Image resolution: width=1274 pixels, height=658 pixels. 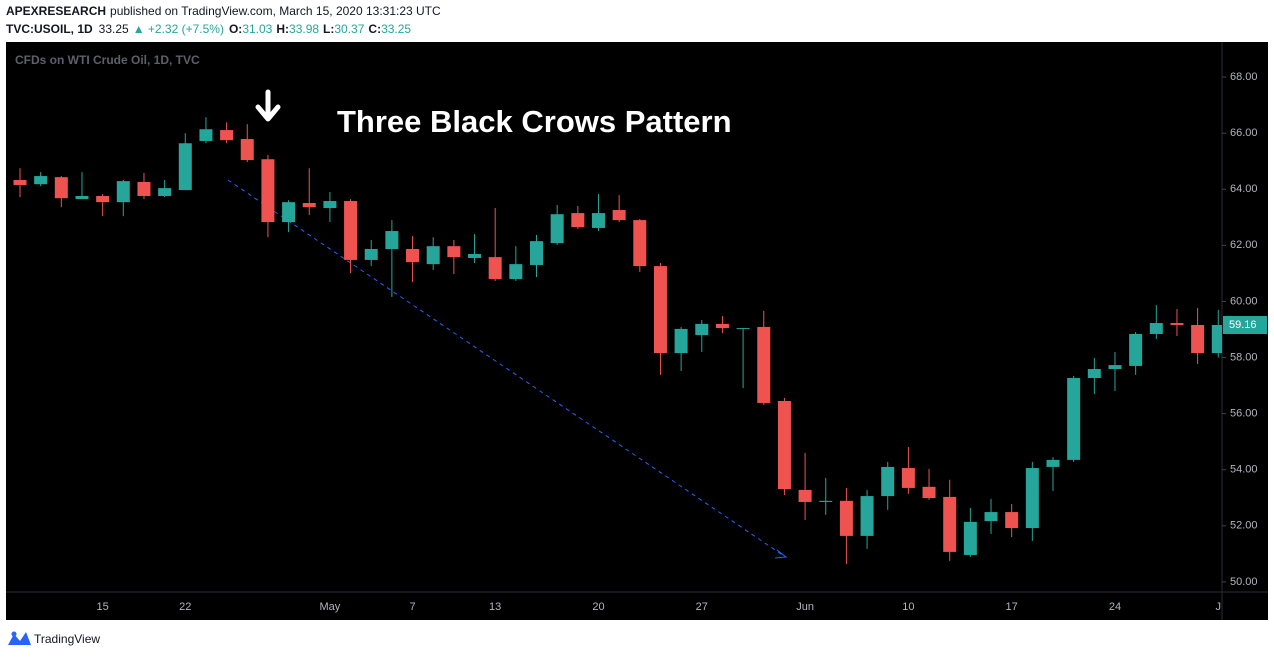 What do you see at coordinates (1244, 470) in the screenshot?
I see `y-tick-label: 54.00` at bounding box center [1244, 470].